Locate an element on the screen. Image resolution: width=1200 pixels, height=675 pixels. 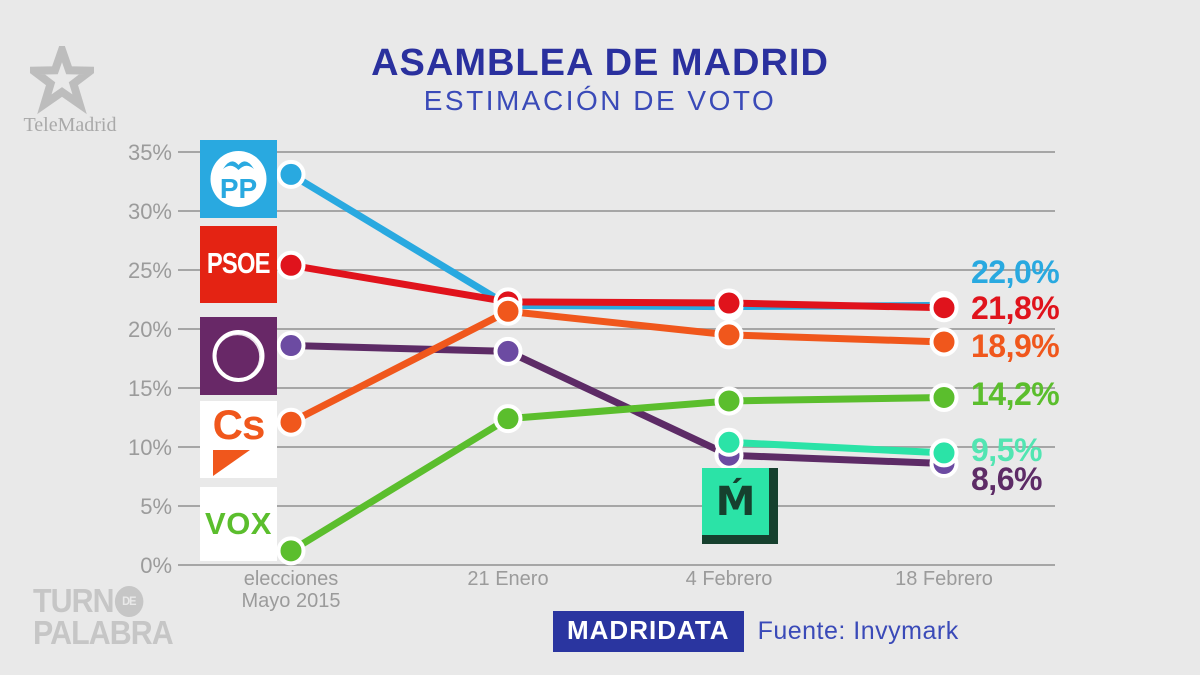
y-tick-30%: 30% is located at coordinates (150, 211).